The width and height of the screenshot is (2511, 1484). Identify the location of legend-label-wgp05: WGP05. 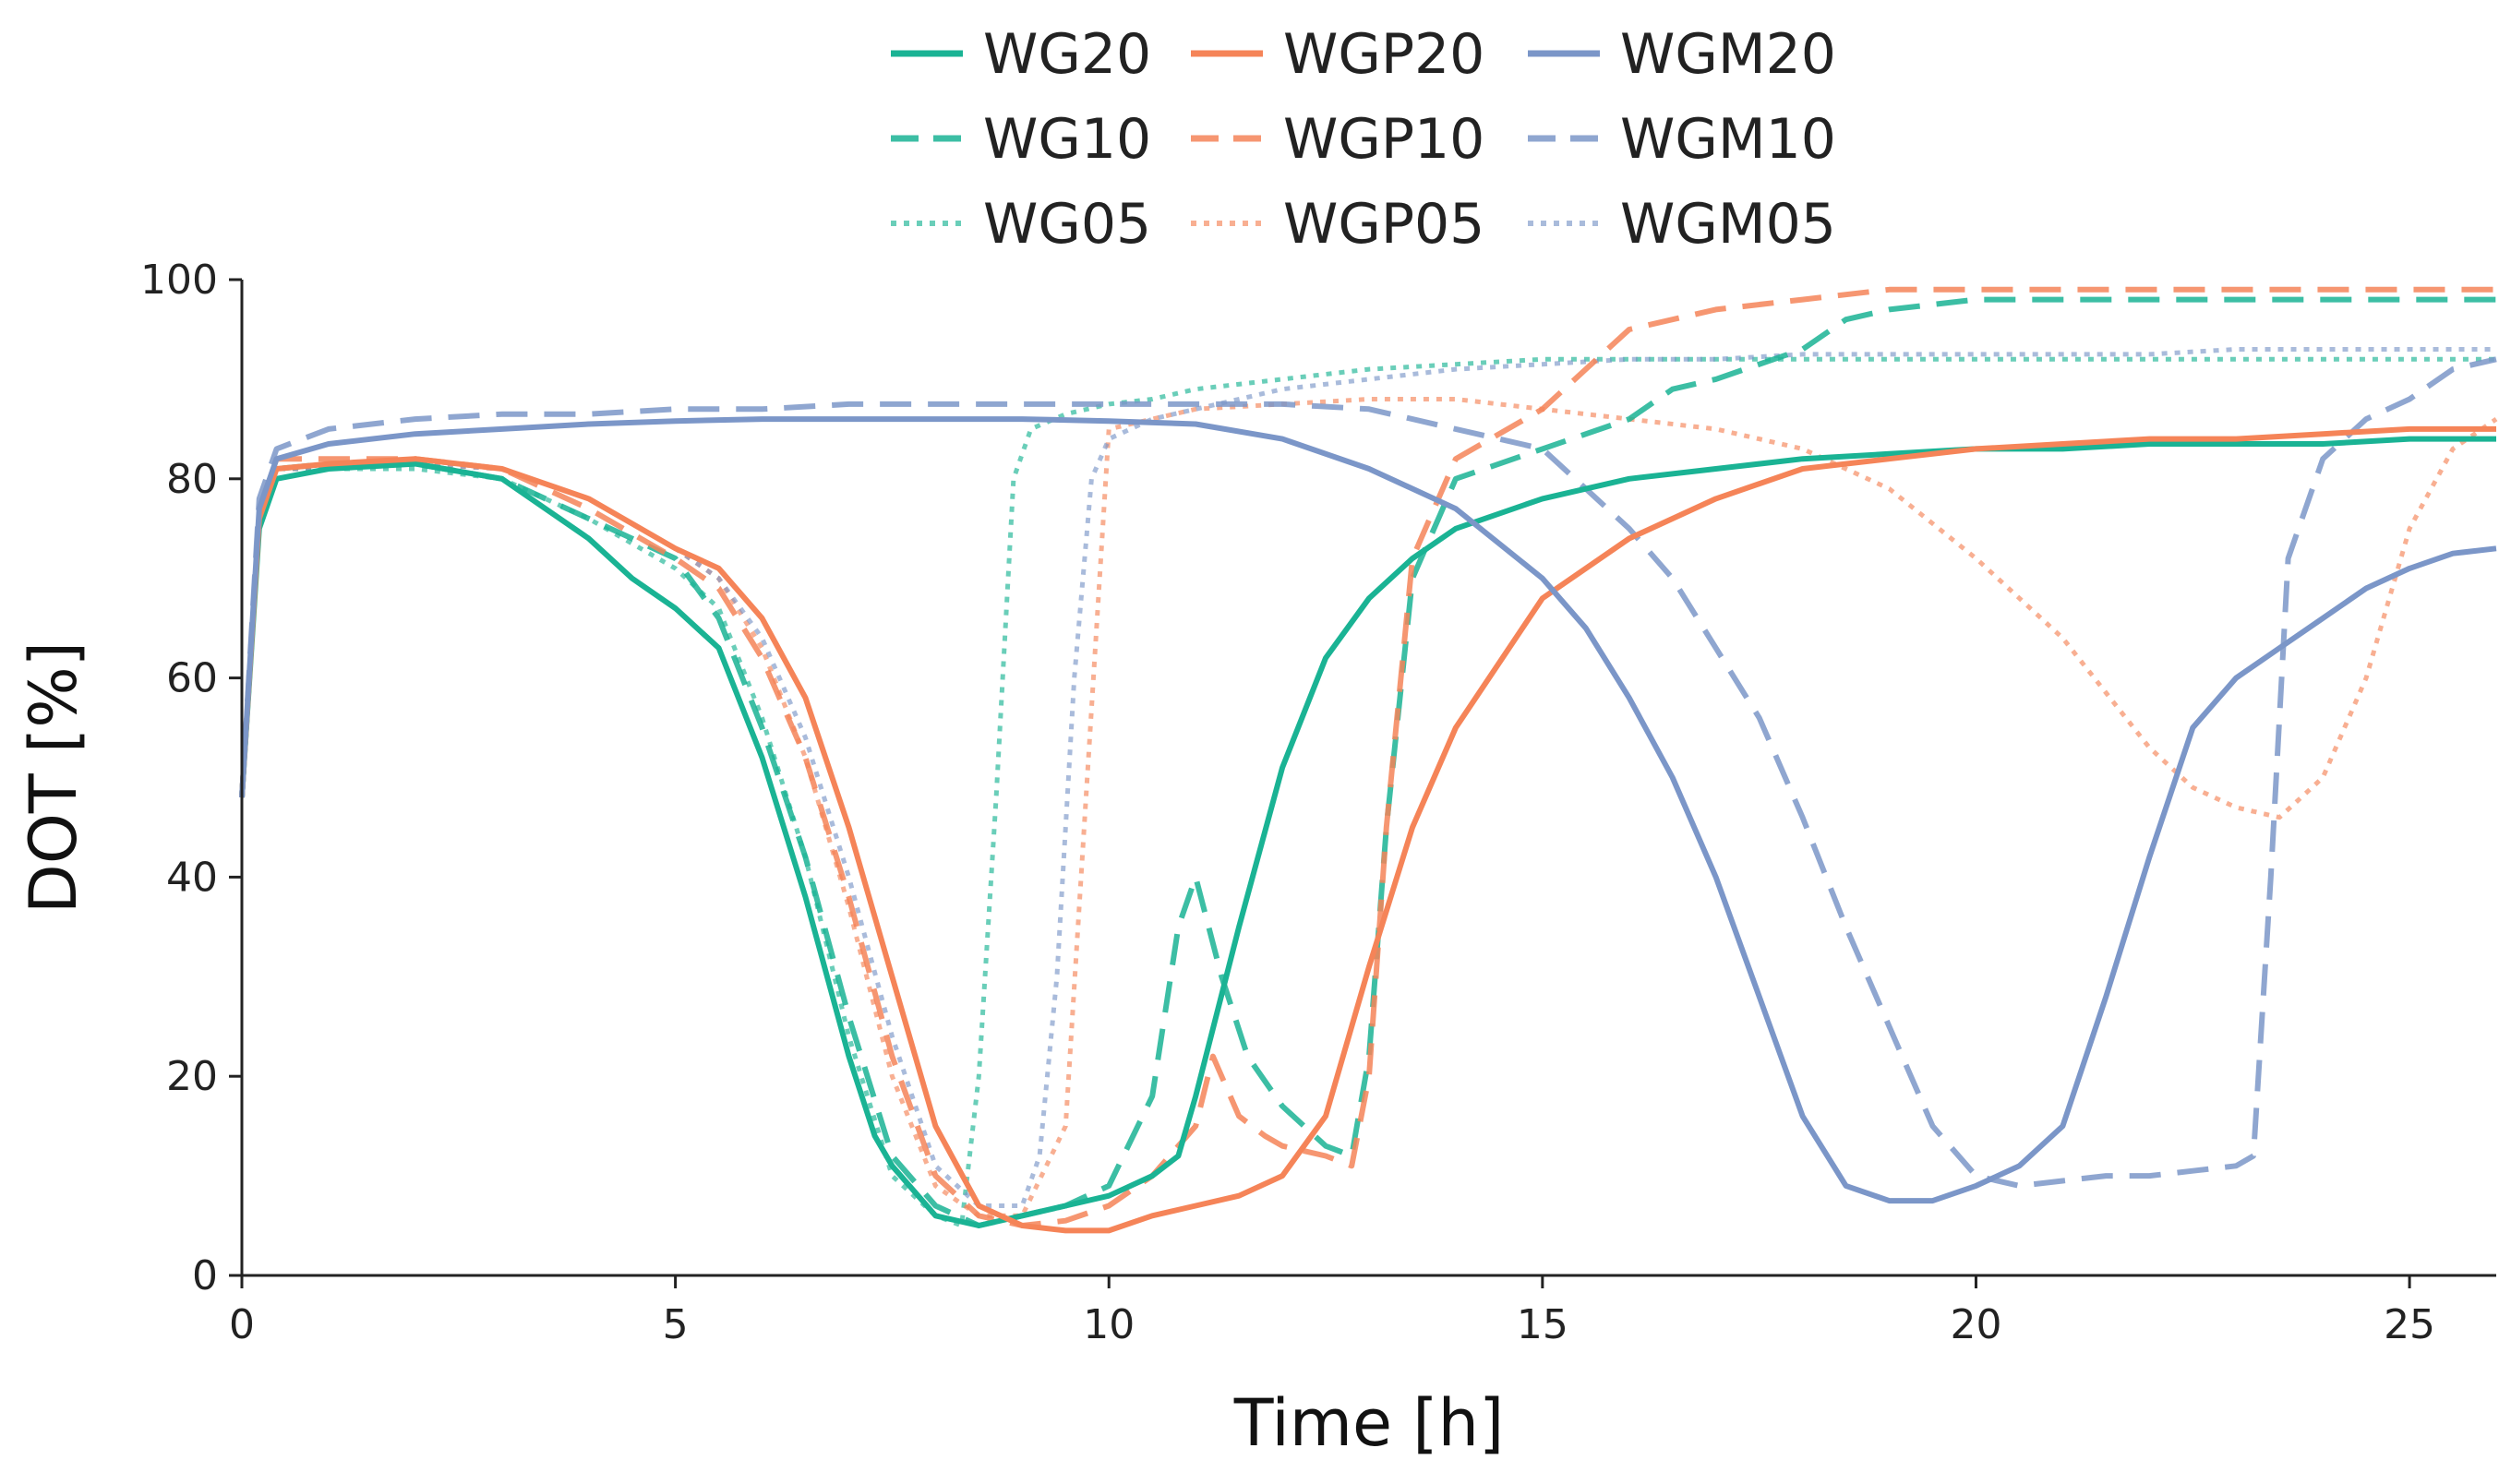
(1384, 224).